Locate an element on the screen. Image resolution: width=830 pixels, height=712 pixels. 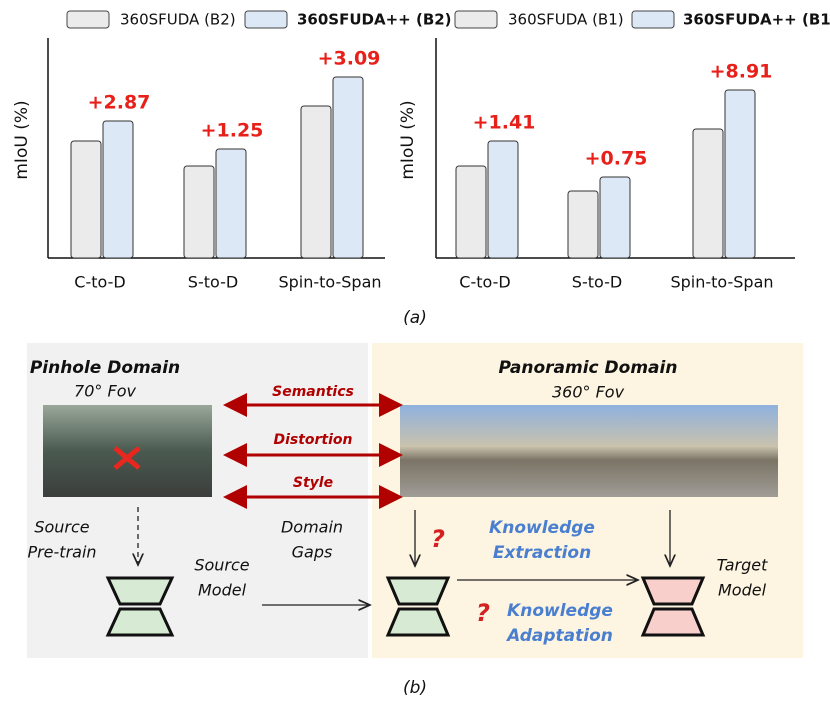
delta-label: +8.91 is located at coordinates (741, 72).